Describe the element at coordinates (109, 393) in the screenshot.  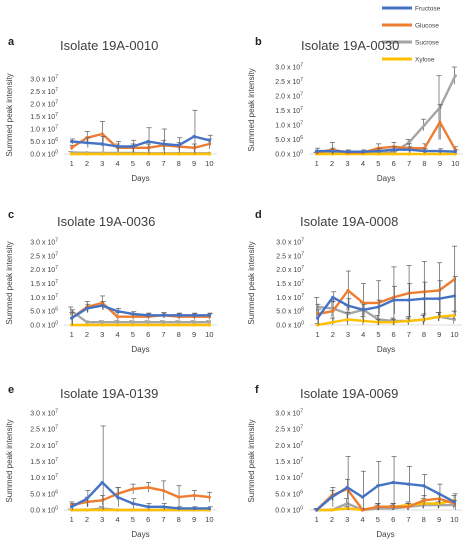
I see `panel-title: Isolate 19A-0139` at that location.